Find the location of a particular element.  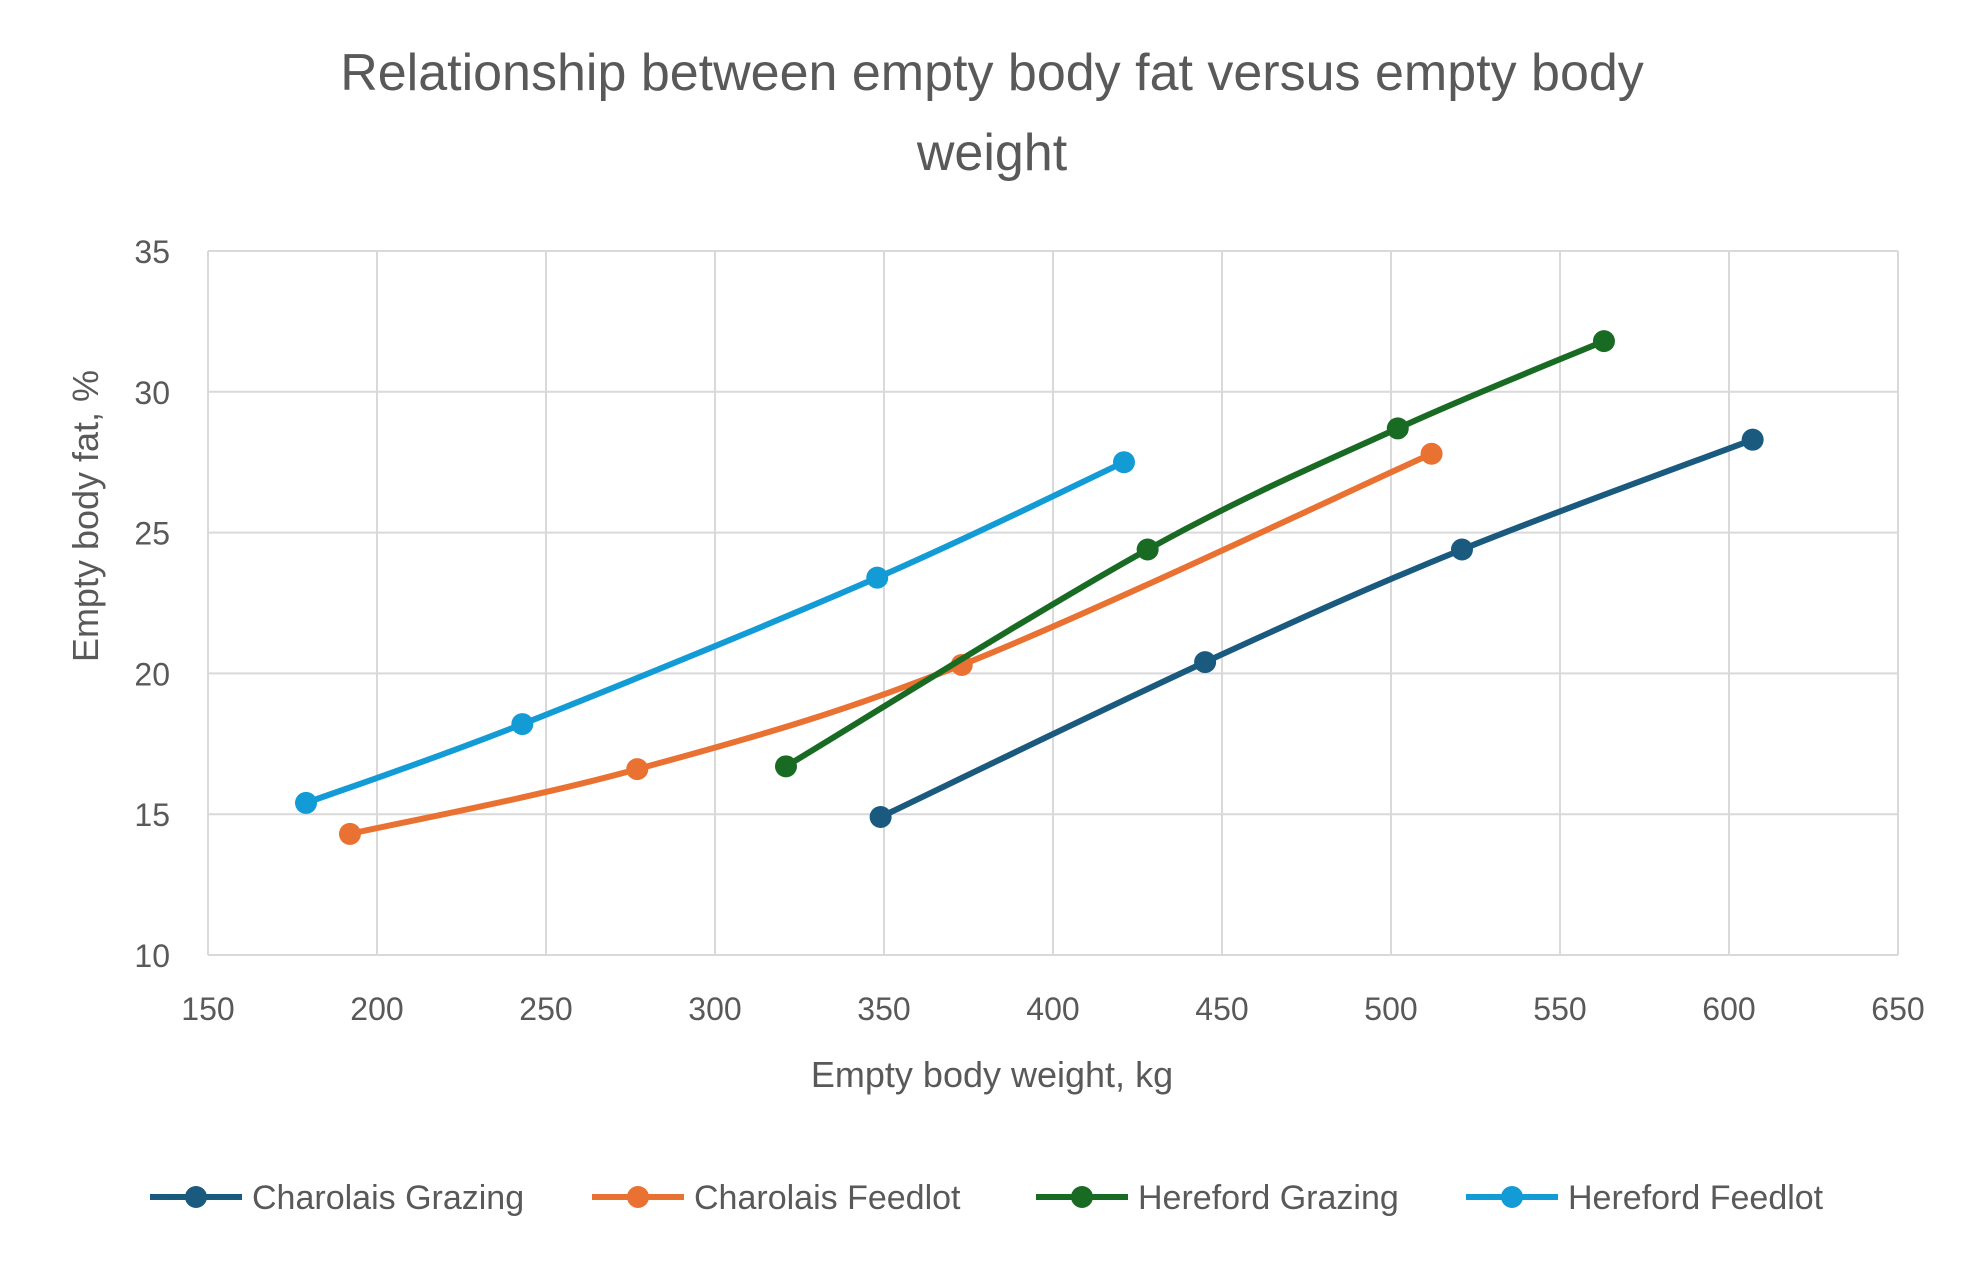

legend-item: Charolais Feedlot is located at coordinates (776, 1198).